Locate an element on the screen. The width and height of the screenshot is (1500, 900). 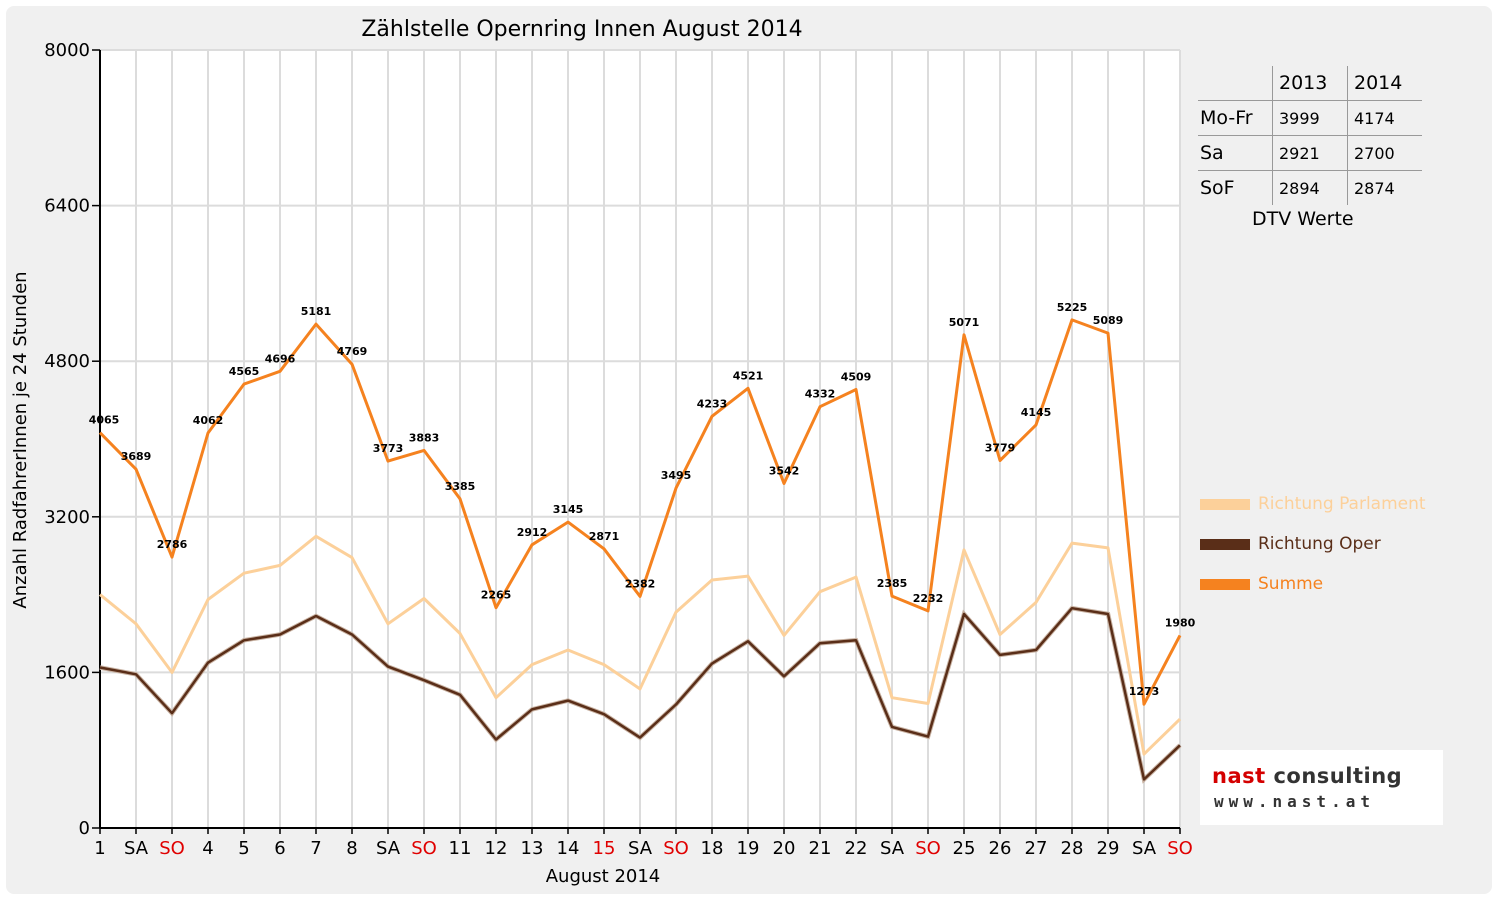
logo-name: nast consulting is located at coordinates (1307, 776).